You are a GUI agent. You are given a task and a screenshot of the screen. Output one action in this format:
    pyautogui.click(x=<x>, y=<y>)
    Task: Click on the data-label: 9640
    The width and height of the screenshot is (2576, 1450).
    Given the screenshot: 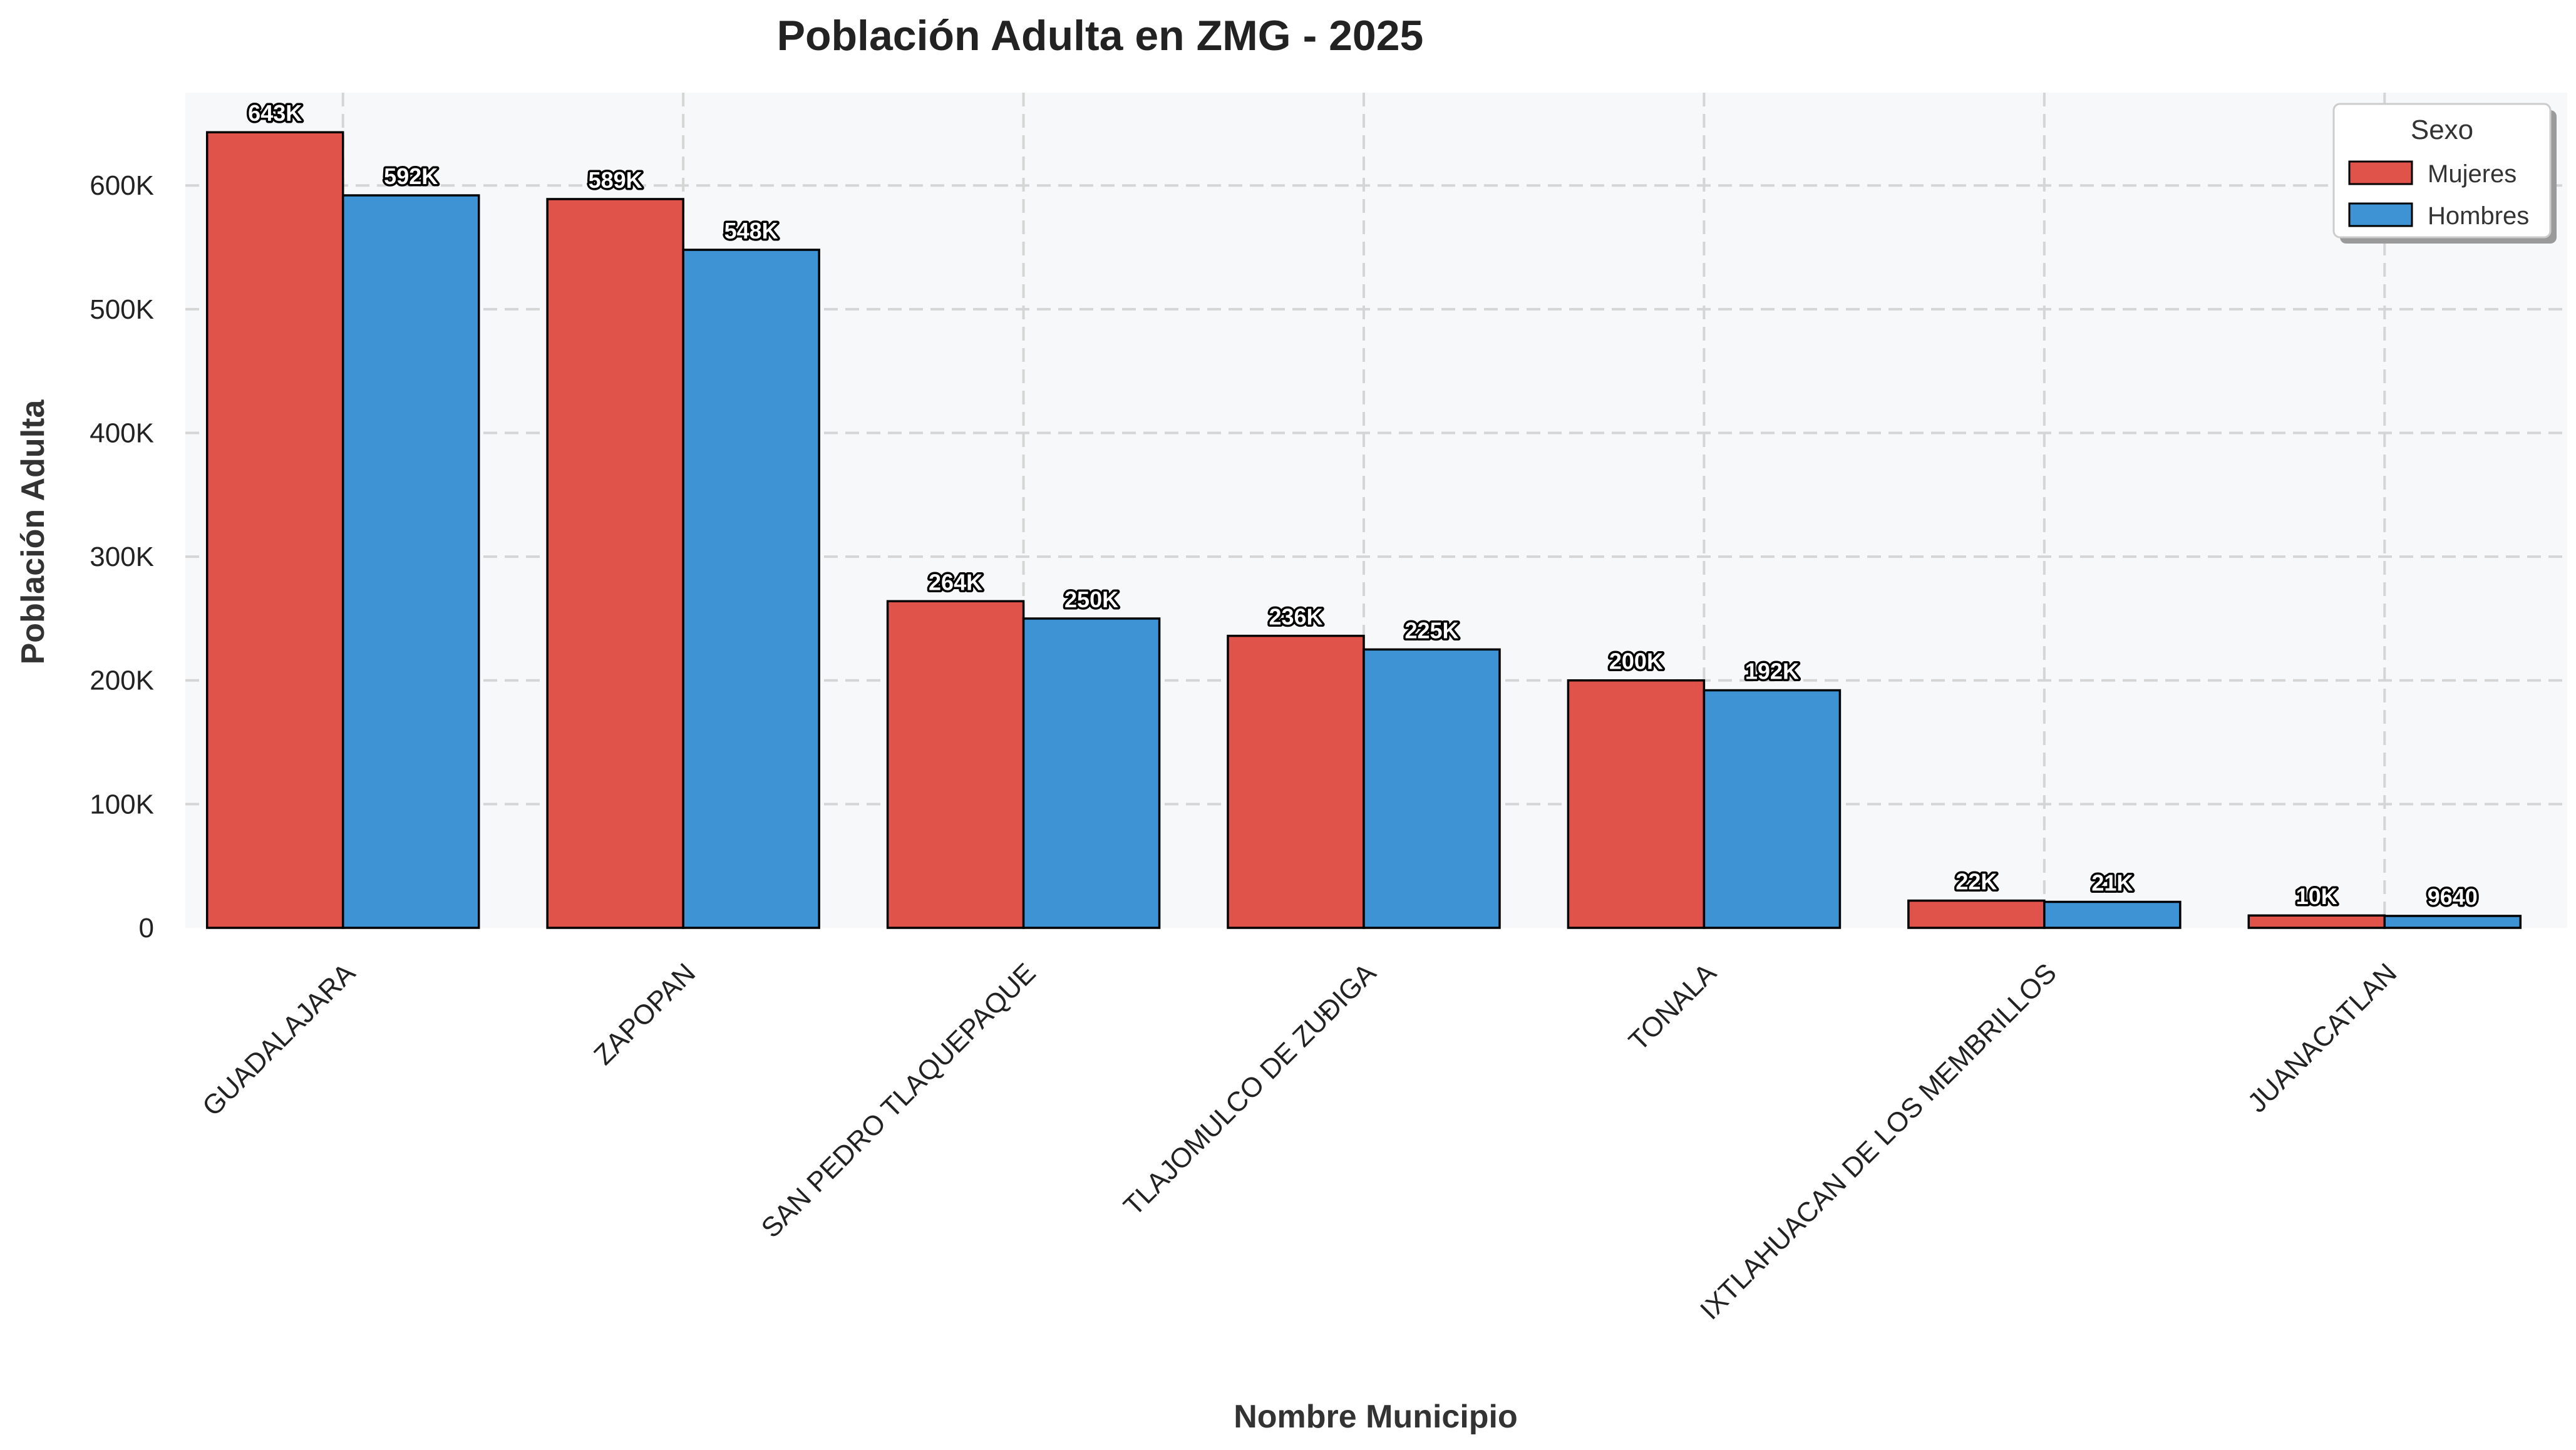 What is the action you would take?
    pyautogui.click(x=2453, y=897)
    